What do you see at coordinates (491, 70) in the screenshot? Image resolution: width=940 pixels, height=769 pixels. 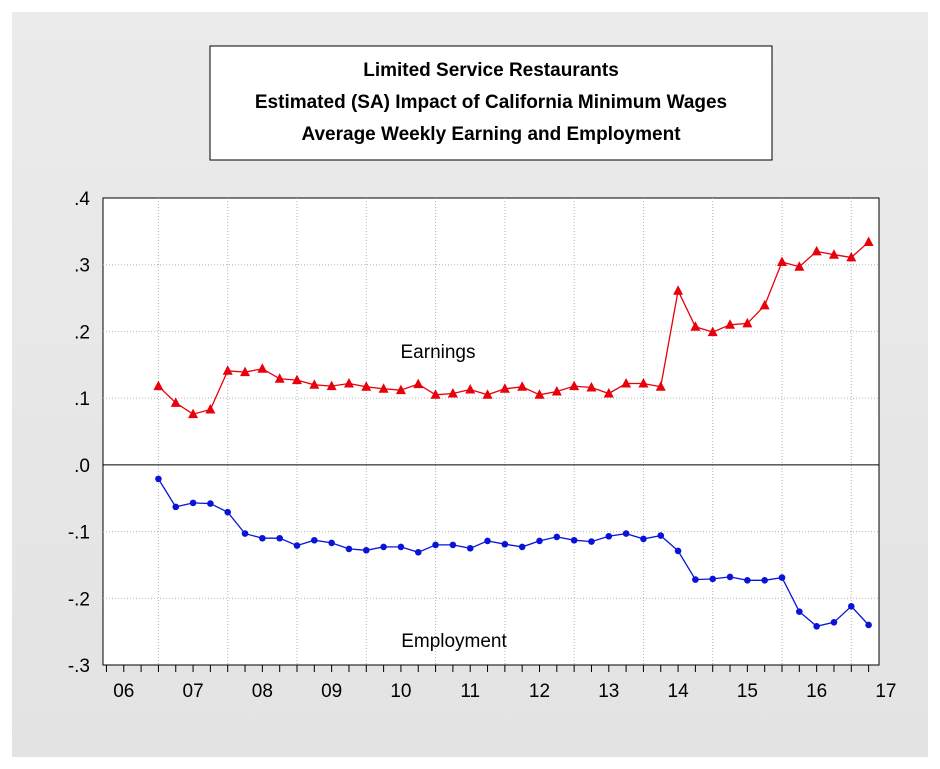 I see `chart-title-line-1: Limited Service Restaurants` at bounding box center [491, 70].